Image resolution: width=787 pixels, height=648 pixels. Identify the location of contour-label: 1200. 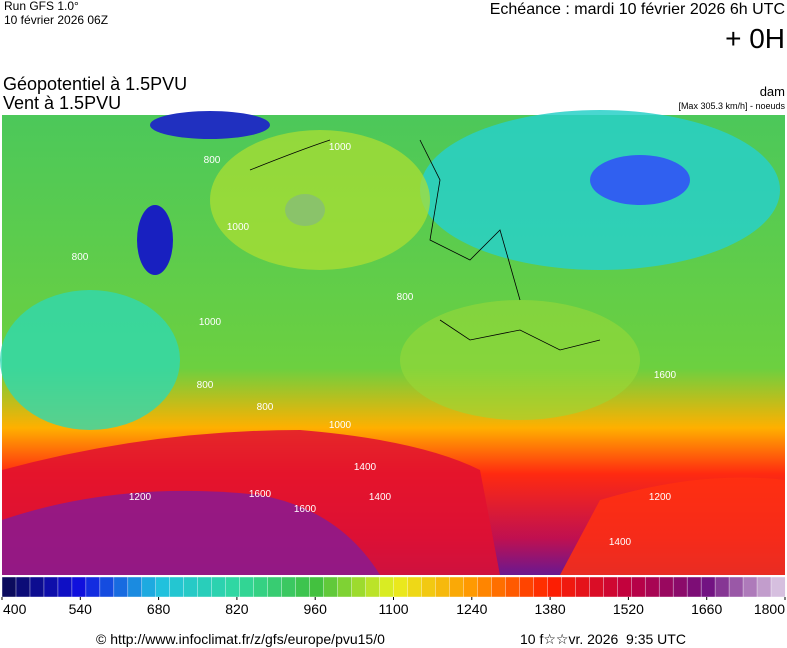
(660, 497).